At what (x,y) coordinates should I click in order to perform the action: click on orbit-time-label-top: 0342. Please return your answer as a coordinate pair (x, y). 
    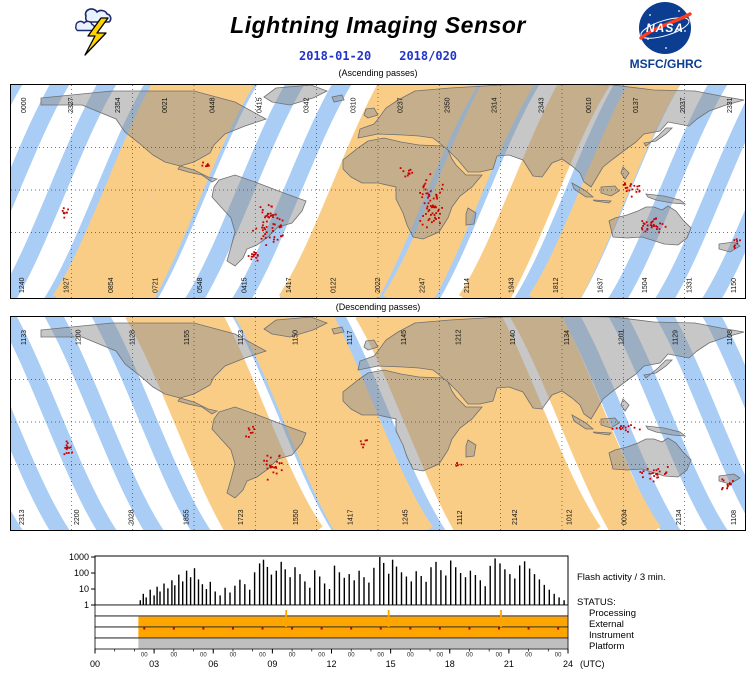
    Looking at the image, I should click on (306, 105).